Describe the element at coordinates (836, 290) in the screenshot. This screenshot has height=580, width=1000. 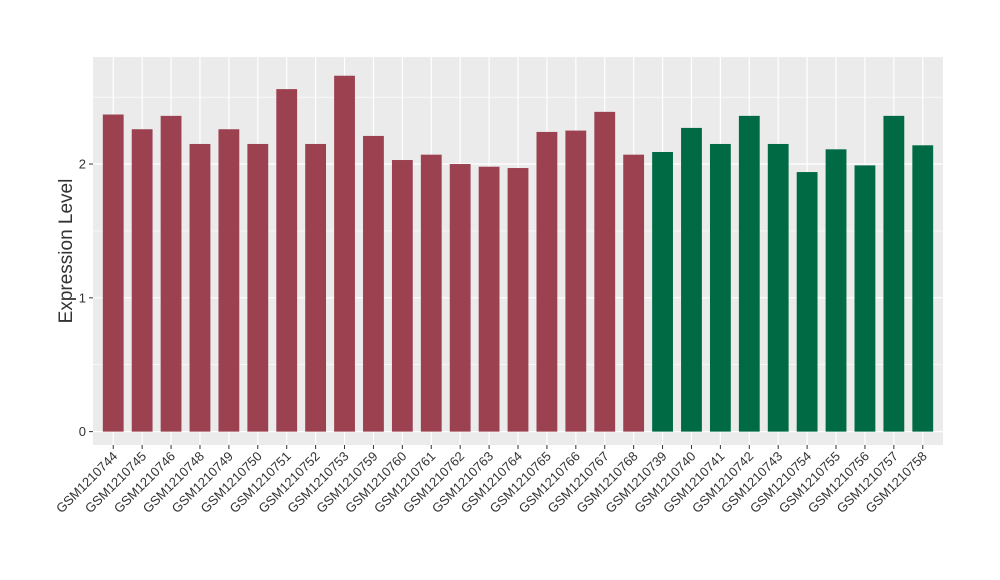
I see `bar-GSM1210755` at that location.